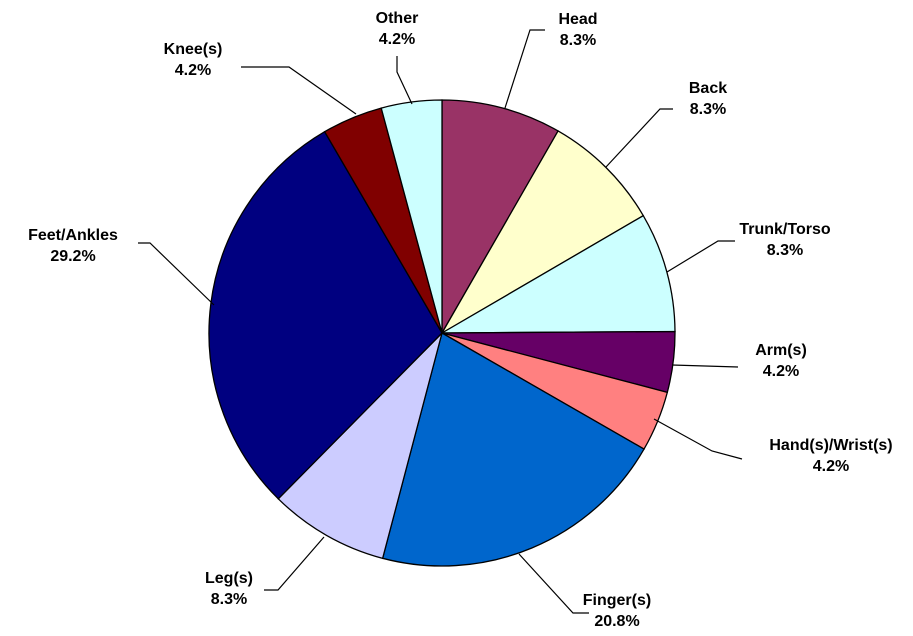  I want to click on pie-slice-leg-s, so click(360, 445).